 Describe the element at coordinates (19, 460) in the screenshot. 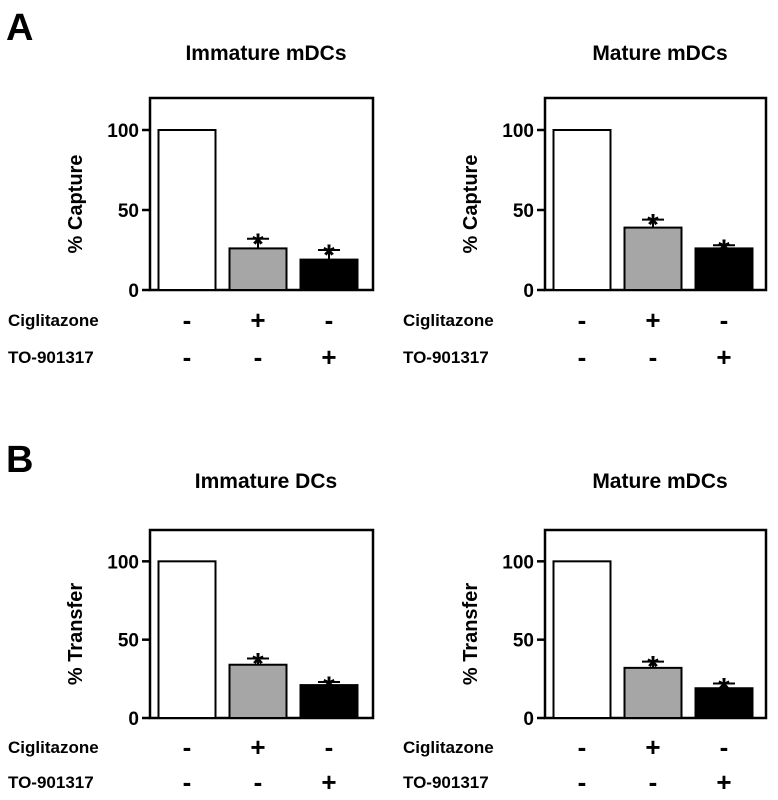

I see `panel-label-b: B` at that location.